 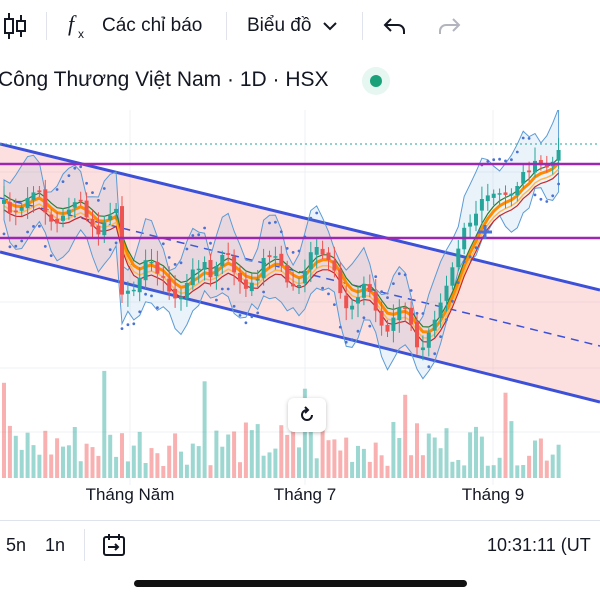 What do you see at coordinates (164, 79) in the screenshot?
I see `page-title: Công Thương Việt Nam · 1D · HSX` at bounding box center [164, 79].